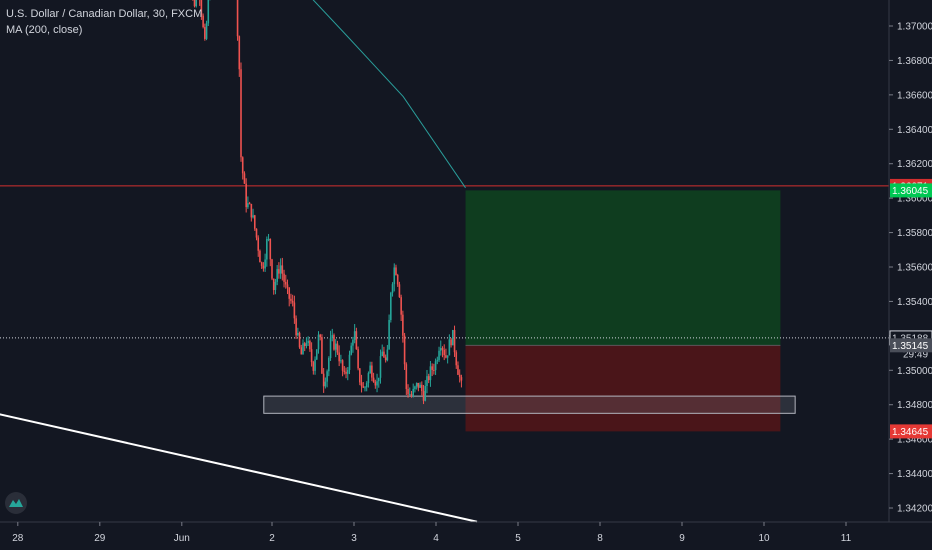 This screenshot has width=932, height=550. What do you see at coordinates (44, 30) in the screenshot?
I see `indicator-legend: MA (200, close)` at bounding box center [44, 30].